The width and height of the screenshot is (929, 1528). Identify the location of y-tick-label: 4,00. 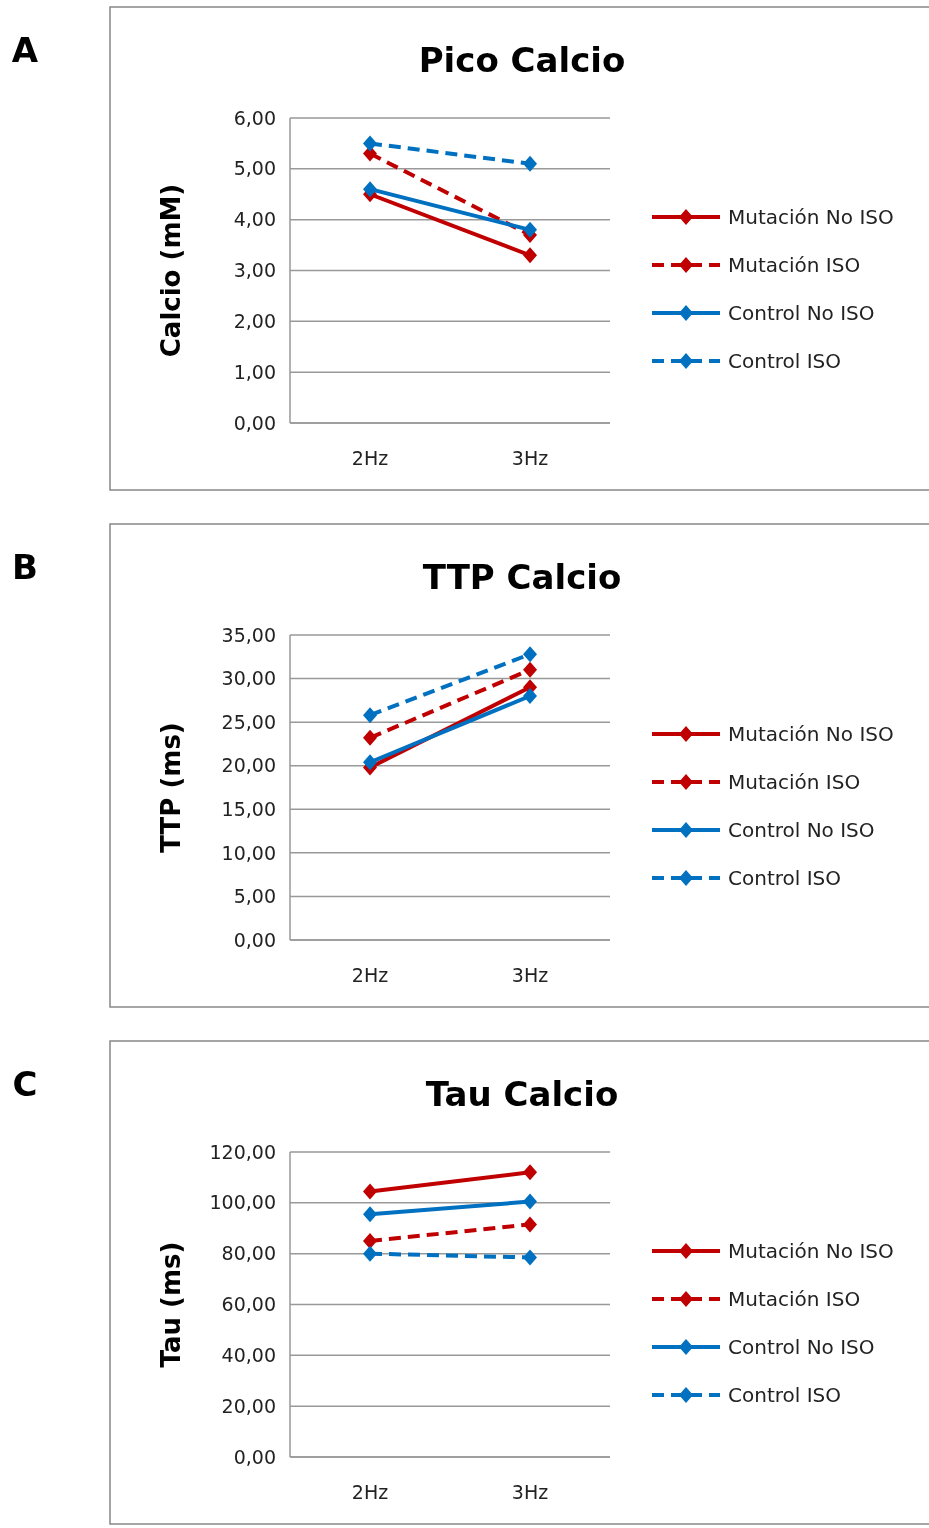
(254, 219).